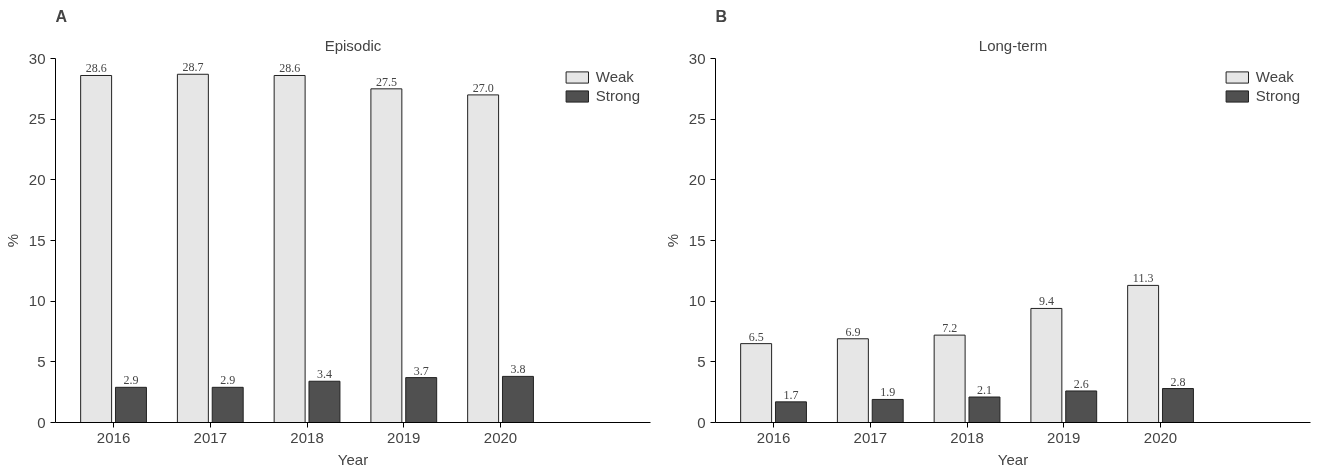 Image resolution: width=1333 pixels, height=475 pixels. What do you see at coordinates (1013, 45) in the screenshot?
I see `chart-title: Long-term` at bounding box center [1013, 45].